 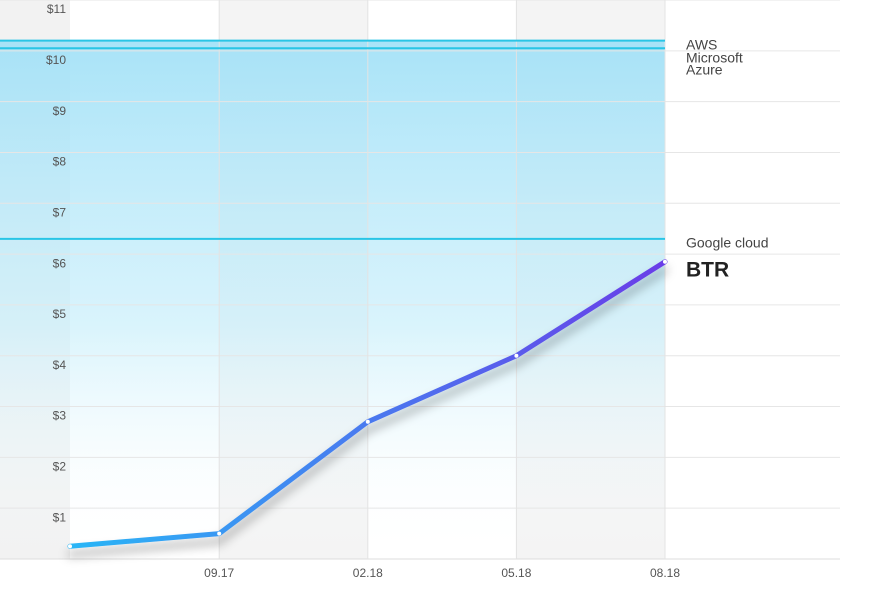 I want to click on y-tick-label: $6, so click(x=60, y=263).